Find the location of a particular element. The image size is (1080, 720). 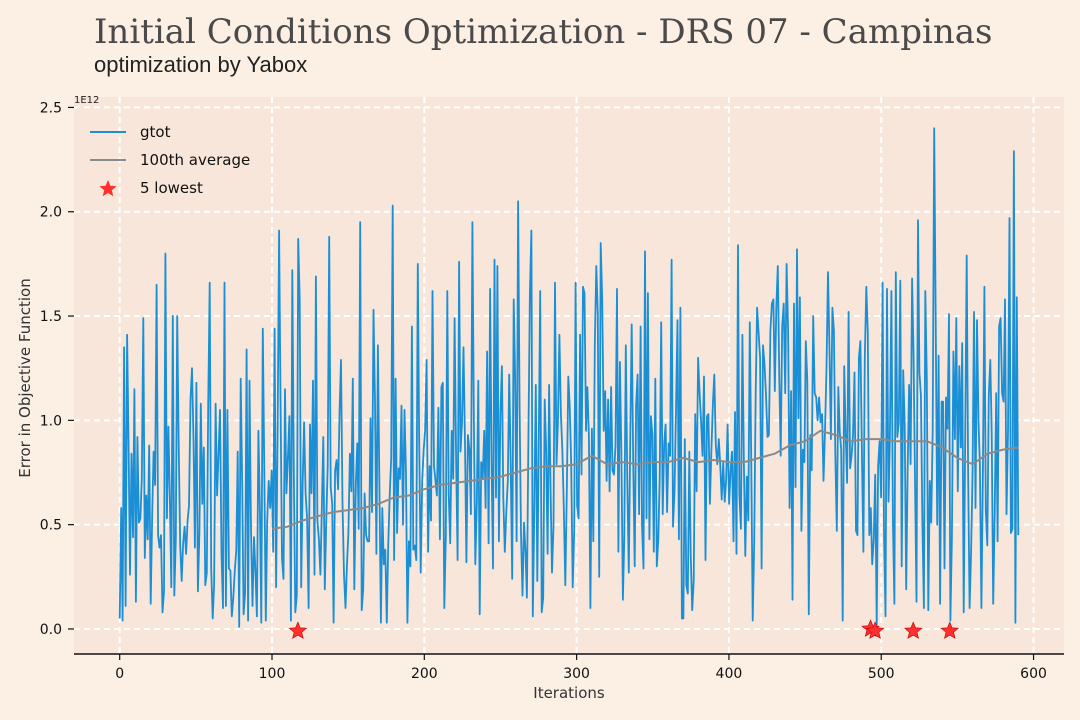

y-tick-label: 0.5 is located at coordinates (51, 526).